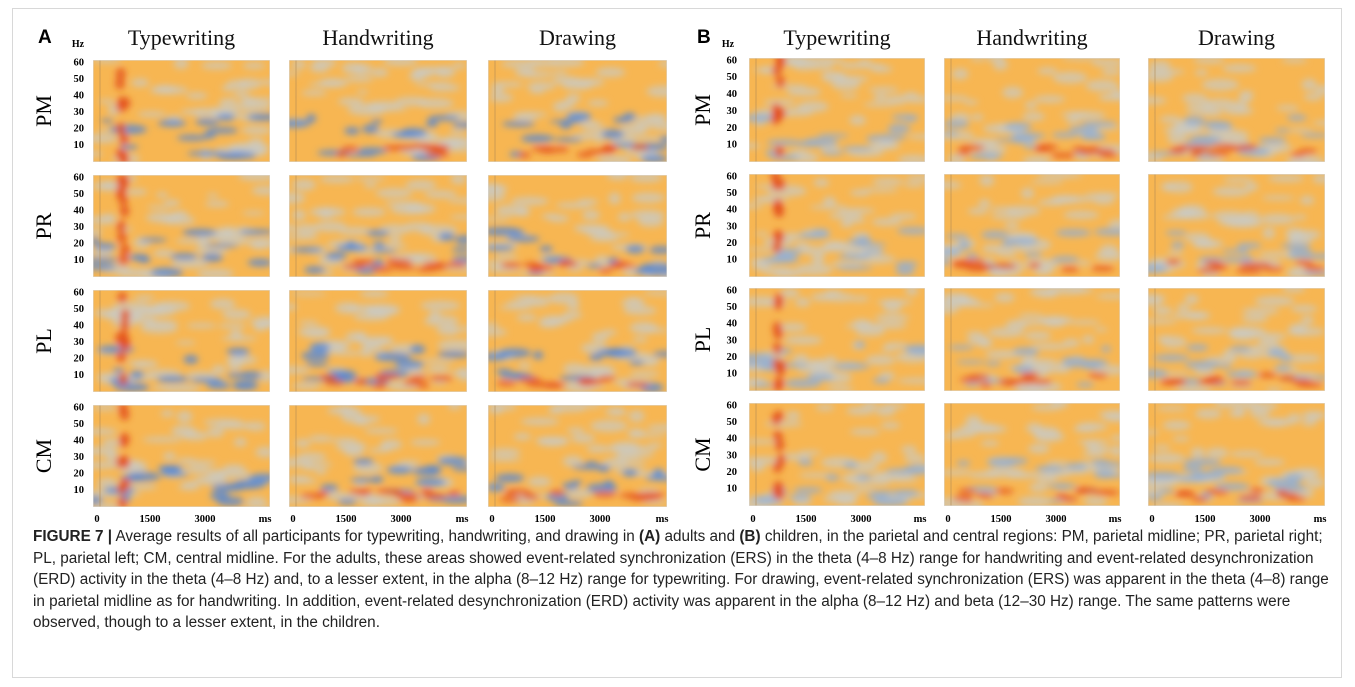 The height and width of the screenshot is (687, 1355). Describe the element at coordinates (702, 110) in the screenshot. I see `row-label: PM` at that location.